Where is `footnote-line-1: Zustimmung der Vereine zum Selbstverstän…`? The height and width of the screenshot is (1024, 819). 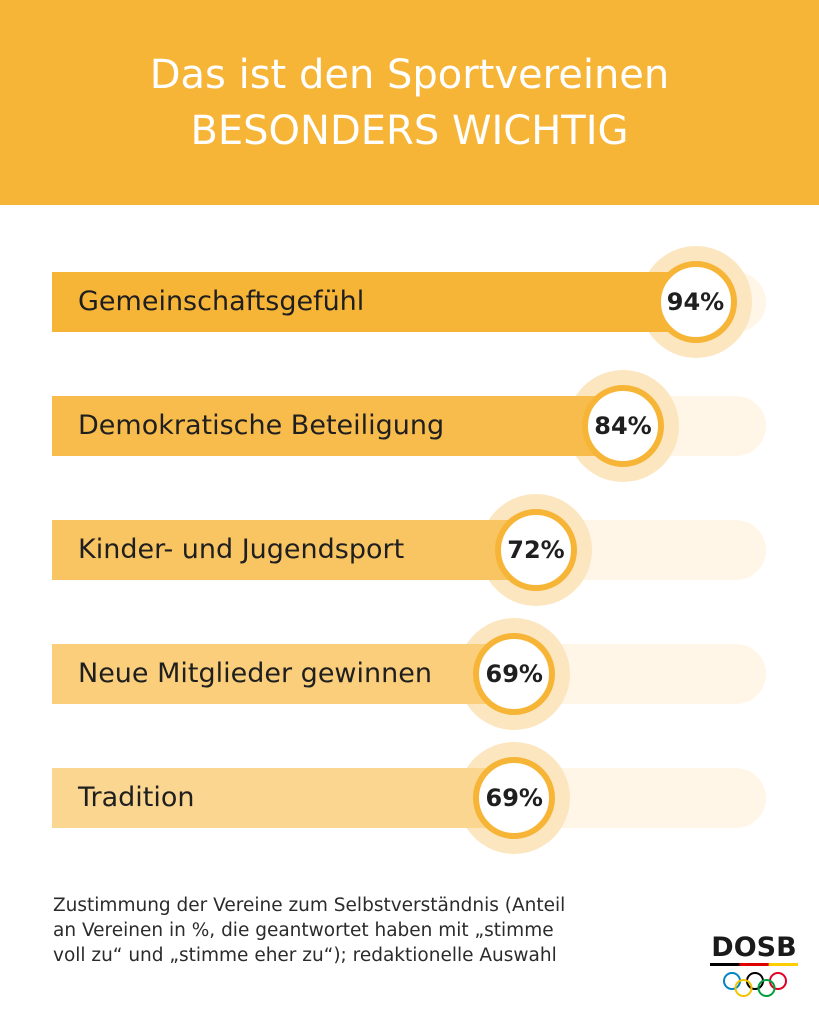
footnote-line-1: Zustimmung der Vereine zum Selbstverstän… is located at coordinates (309, 905).